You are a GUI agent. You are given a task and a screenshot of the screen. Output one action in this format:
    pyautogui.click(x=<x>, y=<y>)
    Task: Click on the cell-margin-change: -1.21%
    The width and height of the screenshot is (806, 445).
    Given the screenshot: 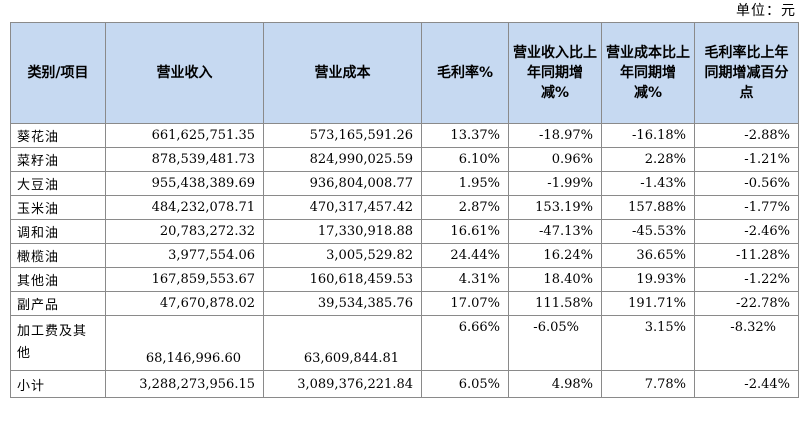 What is the action you would take?
    pyautogui.click(x=746, y=159)
    